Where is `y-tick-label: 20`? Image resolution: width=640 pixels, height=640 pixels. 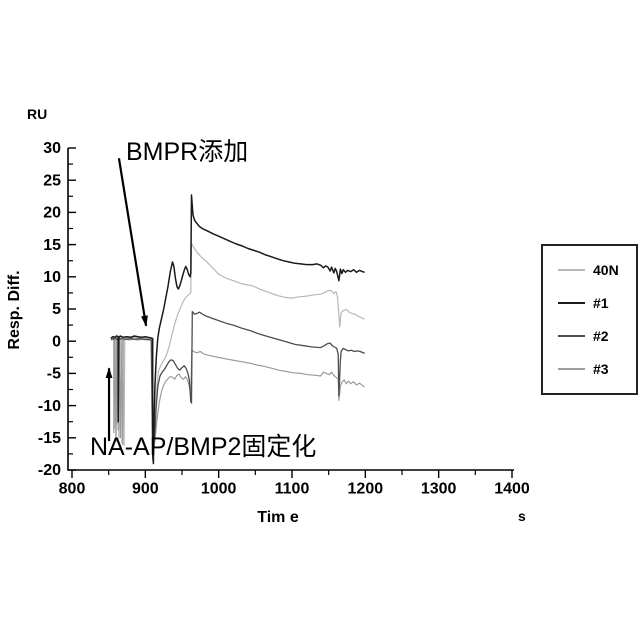 y-tick-label: 20 is located at coordinates (52, 213).